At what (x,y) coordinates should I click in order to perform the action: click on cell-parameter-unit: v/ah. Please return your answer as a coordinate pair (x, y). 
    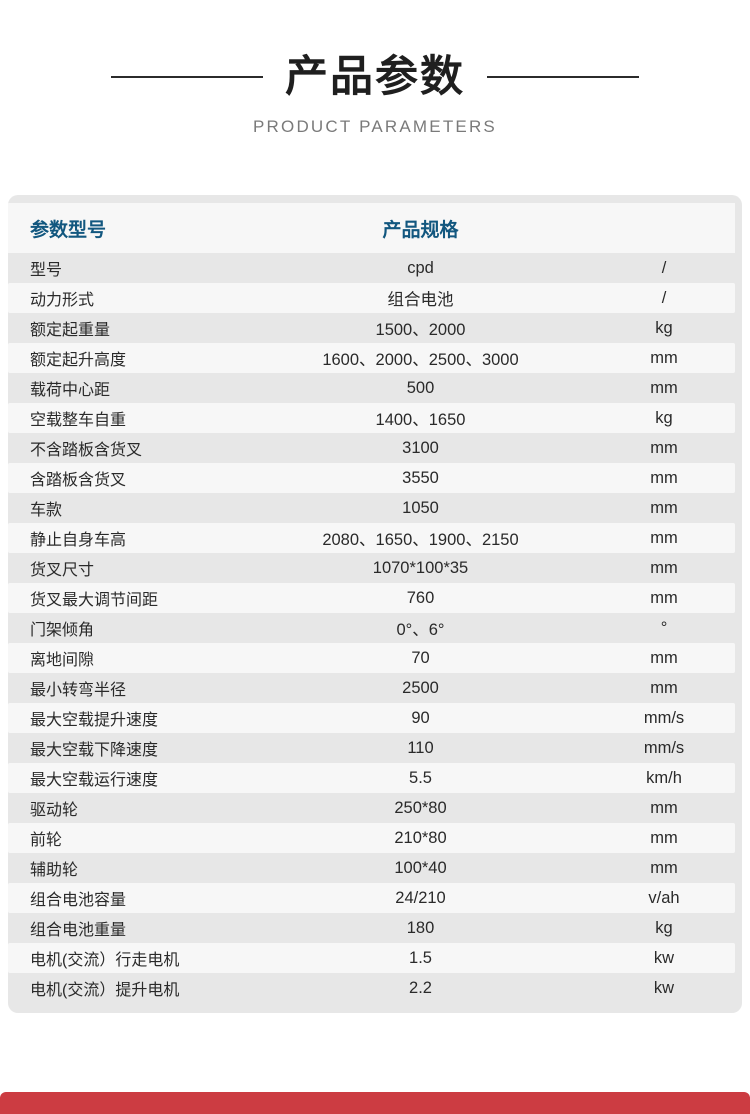
    Looking at the image, I should click on (664, 897).